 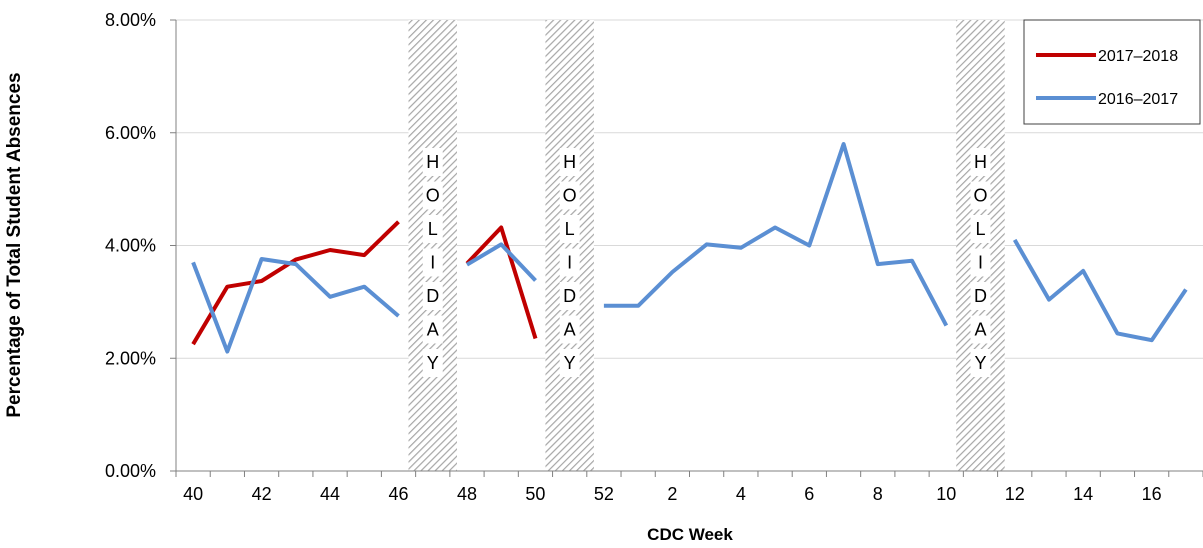 I want to click on x-tick-label: 44, so click(x=330, y=494).